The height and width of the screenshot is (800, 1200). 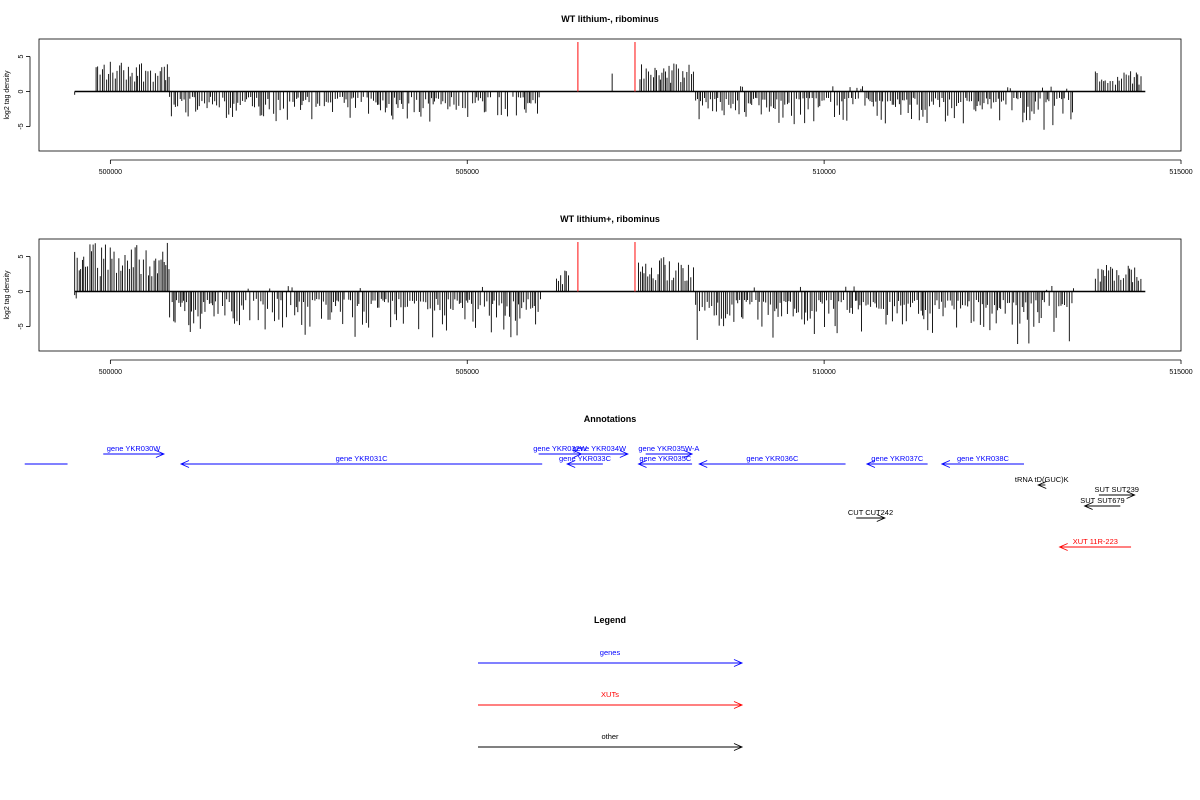 I want to click on legend-entries: genes XUTs other, so click(x=611, y=699).